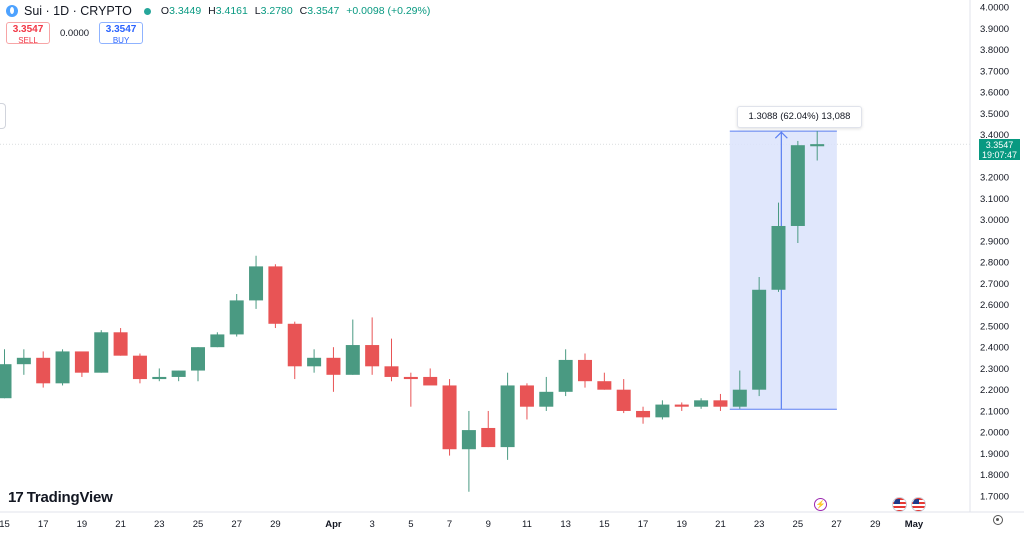 Image resolution: width=1024 pixels, height=536 pixels. I want to click on bar-countdown: 19:07:47, so click(999, 155).